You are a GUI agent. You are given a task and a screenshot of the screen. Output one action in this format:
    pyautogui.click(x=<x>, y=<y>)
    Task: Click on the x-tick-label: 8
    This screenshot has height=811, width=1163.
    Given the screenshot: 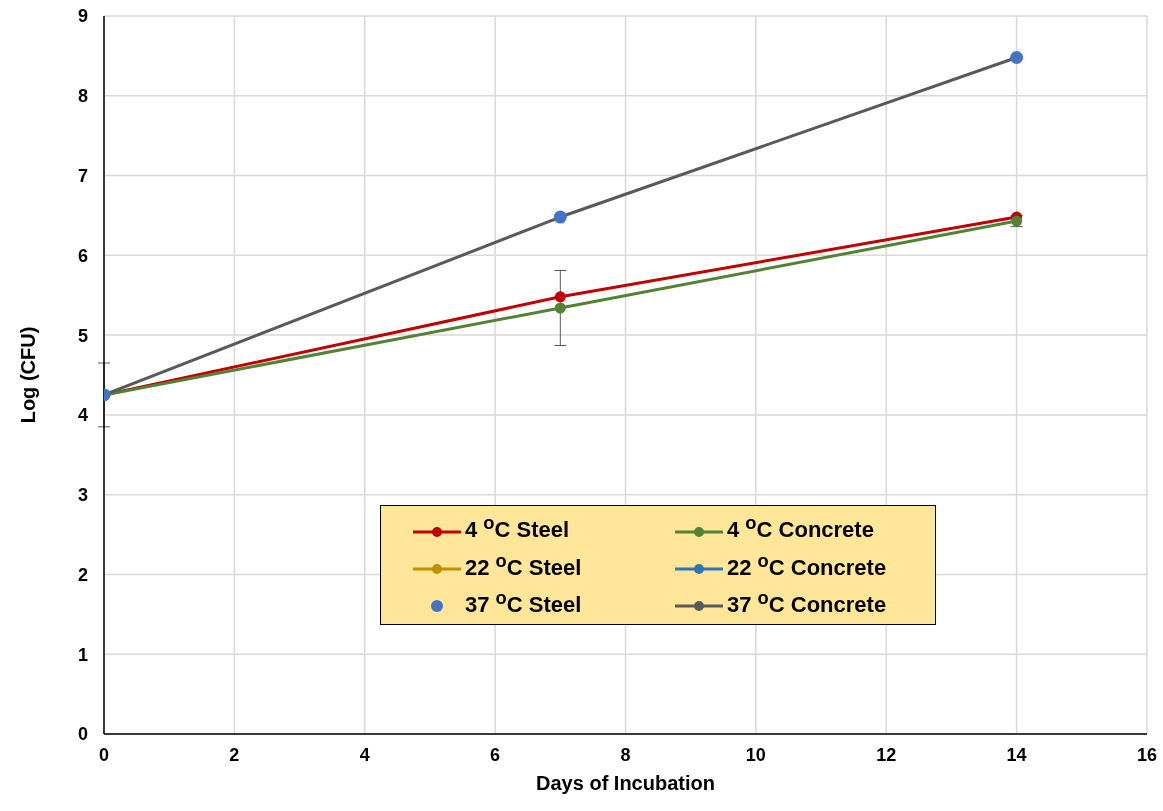 What is the action you would take?
    pyautogui.click(x=625, y=754)
    